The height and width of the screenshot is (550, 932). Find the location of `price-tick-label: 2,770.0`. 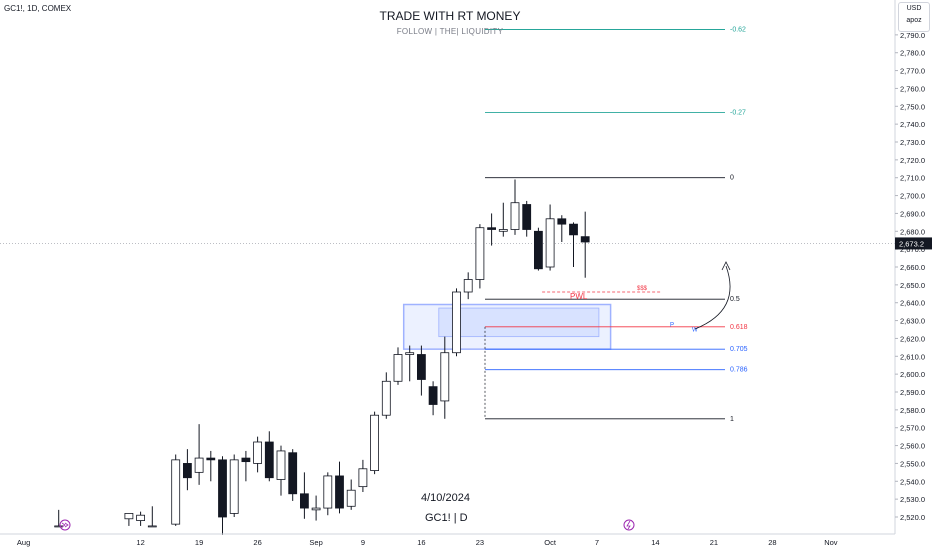

price-tick-label: 2,770.0 is located at coordinates (912, 71).